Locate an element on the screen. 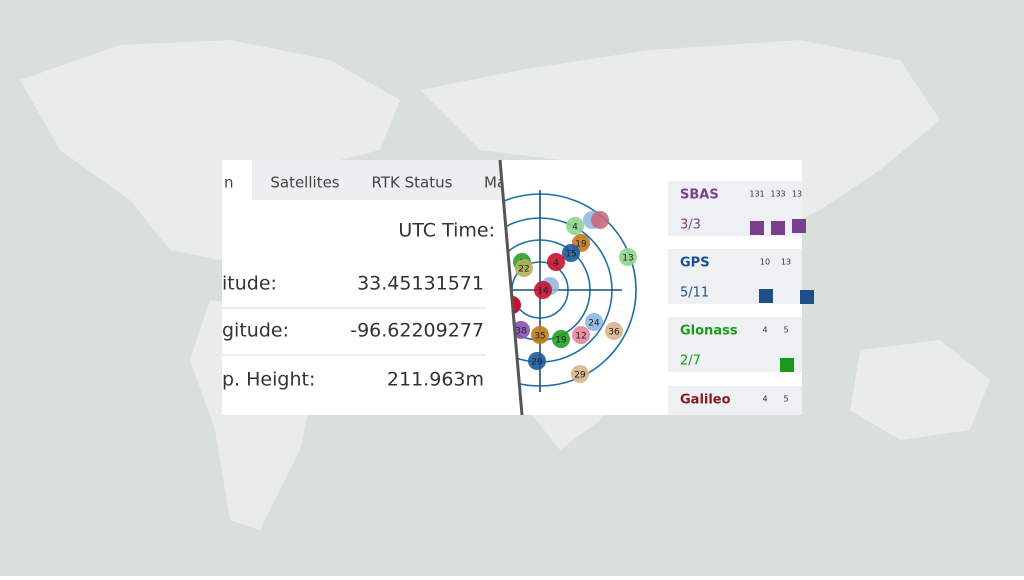 Image resolution: width=1024 pixels, height=580 pixels. satellite-label: 22 is located at coordinates (523, 270).